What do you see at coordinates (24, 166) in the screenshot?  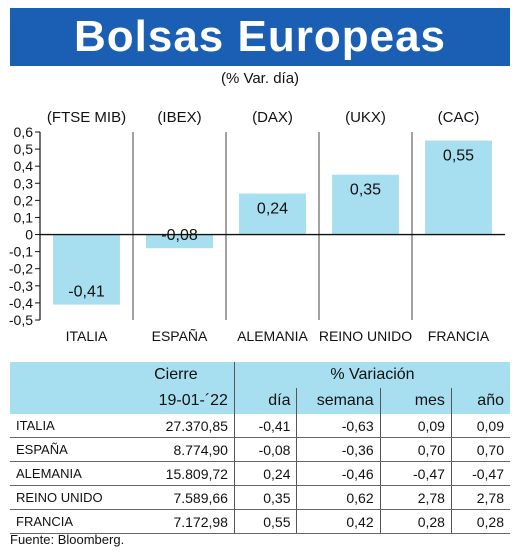 I see `y-tick-label: 0,4` at bounding box center [24, 166].